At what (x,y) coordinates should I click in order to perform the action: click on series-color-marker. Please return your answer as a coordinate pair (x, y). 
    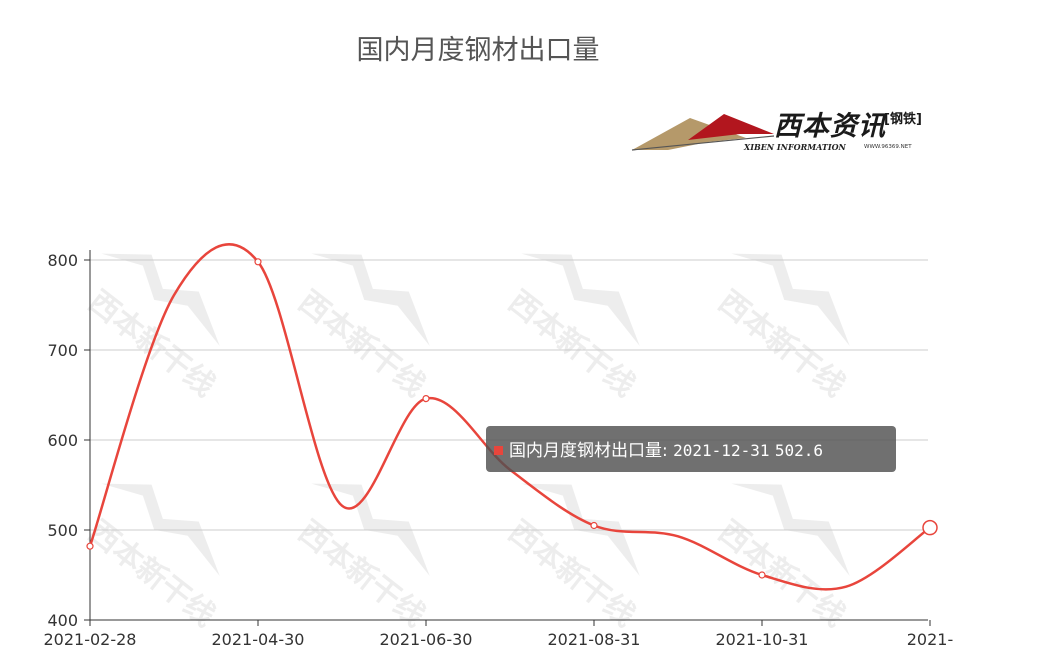
    Looking at the image, I should click on (498, 450).